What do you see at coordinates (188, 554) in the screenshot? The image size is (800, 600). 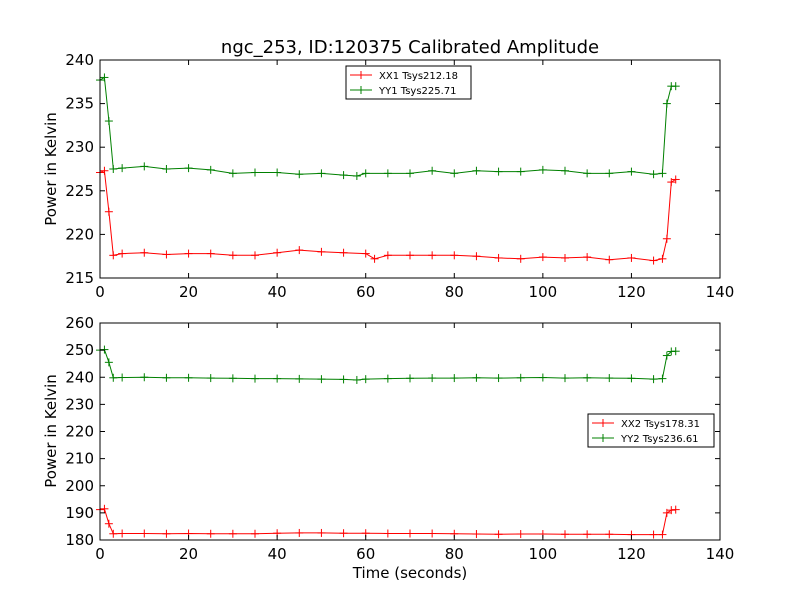 I see `x-tick-label: 20` at bounding box center [188, 554].